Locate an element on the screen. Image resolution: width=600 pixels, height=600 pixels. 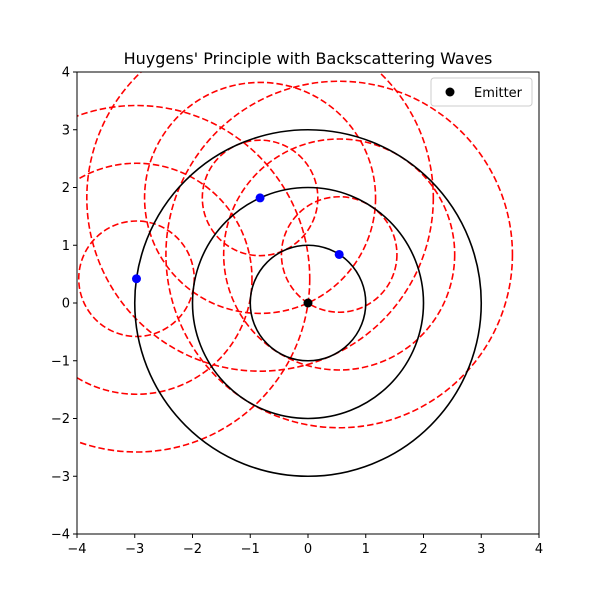
legend-emitter-marker is located at coordinates (450, 92).